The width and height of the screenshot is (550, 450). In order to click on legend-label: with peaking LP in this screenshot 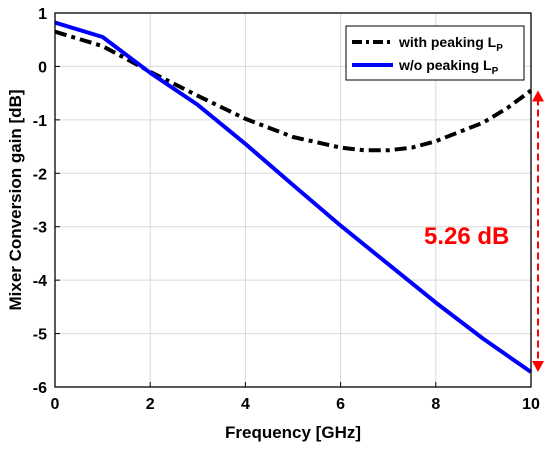, I will do `click(450, 44)`.